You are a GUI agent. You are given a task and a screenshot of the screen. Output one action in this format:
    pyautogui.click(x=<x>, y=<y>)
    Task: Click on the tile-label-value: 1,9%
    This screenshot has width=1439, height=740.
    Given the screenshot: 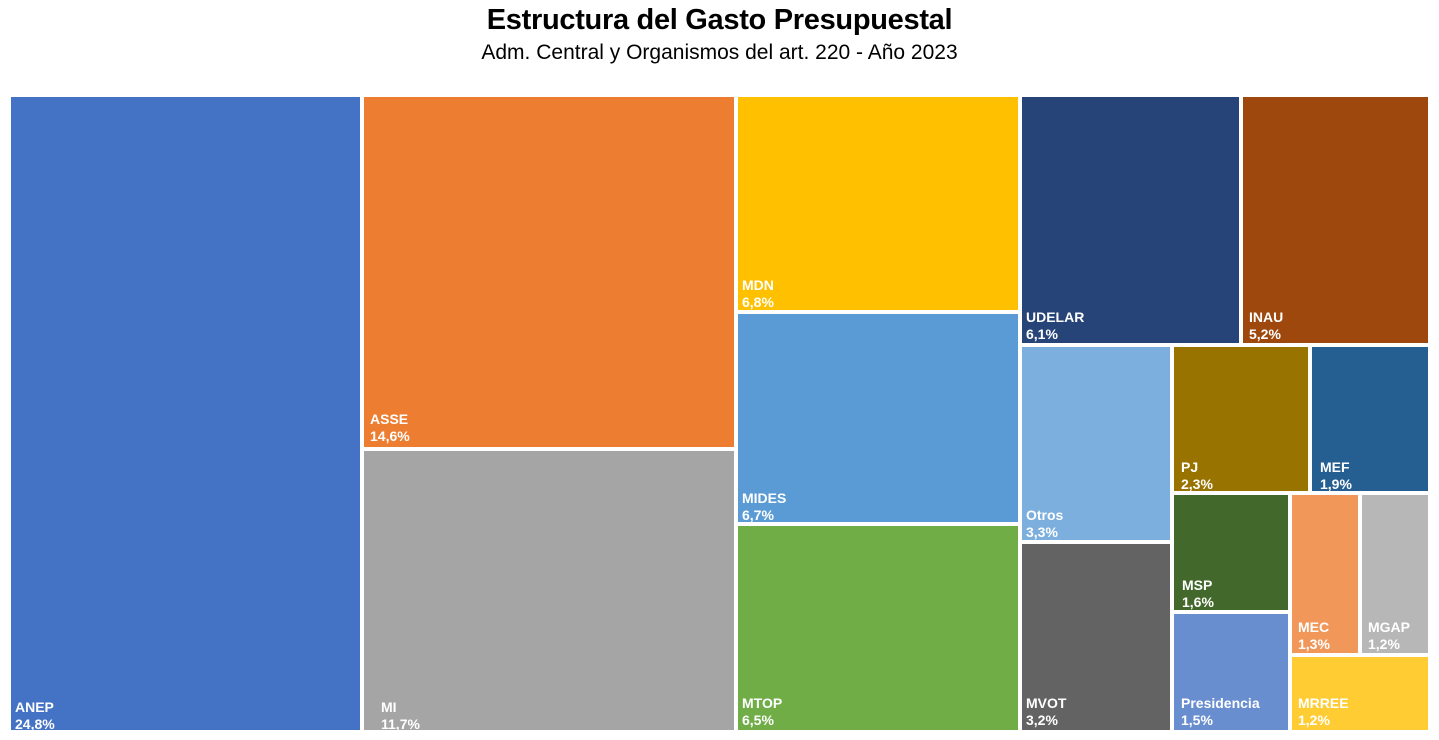 What is the action you would take?
    pyautogui.click(x=1336, y=484)
    